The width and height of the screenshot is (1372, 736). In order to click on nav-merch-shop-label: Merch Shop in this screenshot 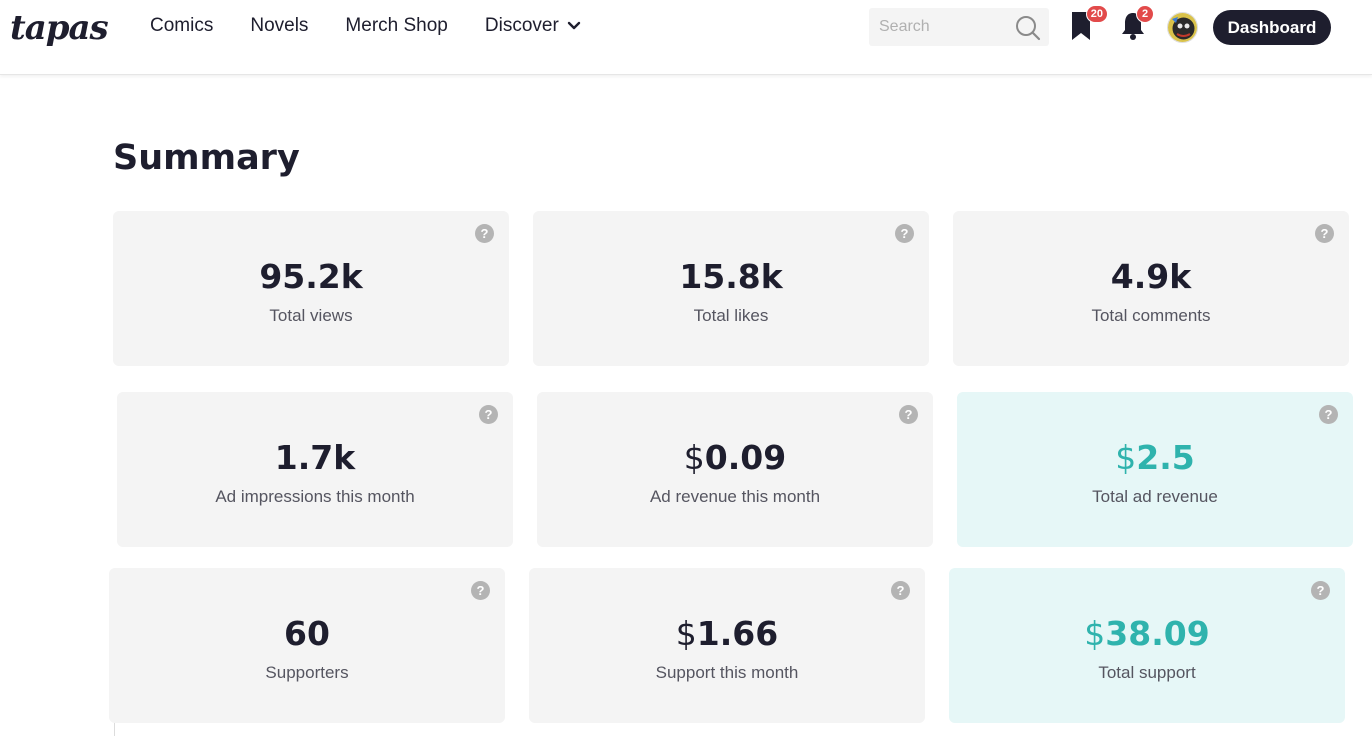, I will do `click(396, 25)`.